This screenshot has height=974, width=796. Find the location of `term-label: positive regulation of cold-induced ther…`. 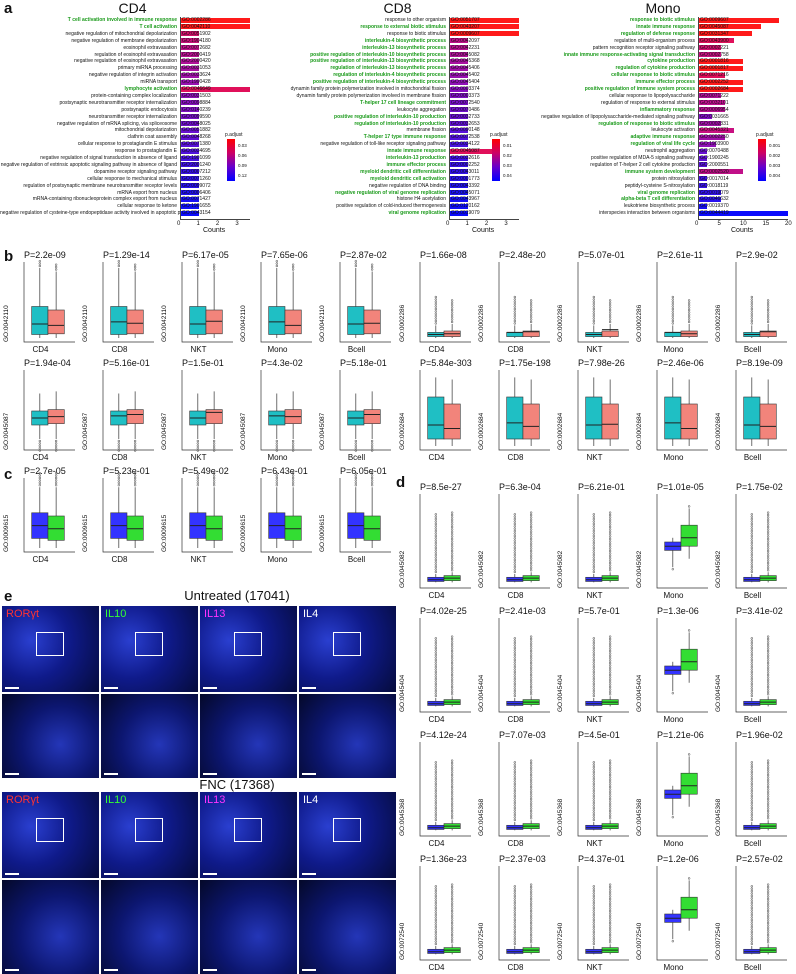

term-label: positive regulation of cold-induced ther… is located at coordinates (391, 206).